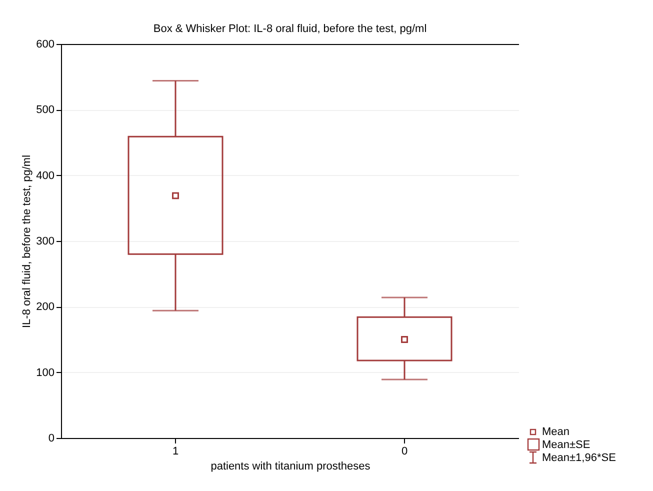 The image size is (653, 491). What do you see at coordinates (45, 110) in the screenshot?
I see `y-tick-label: 500` at bounding box center [45, 110].